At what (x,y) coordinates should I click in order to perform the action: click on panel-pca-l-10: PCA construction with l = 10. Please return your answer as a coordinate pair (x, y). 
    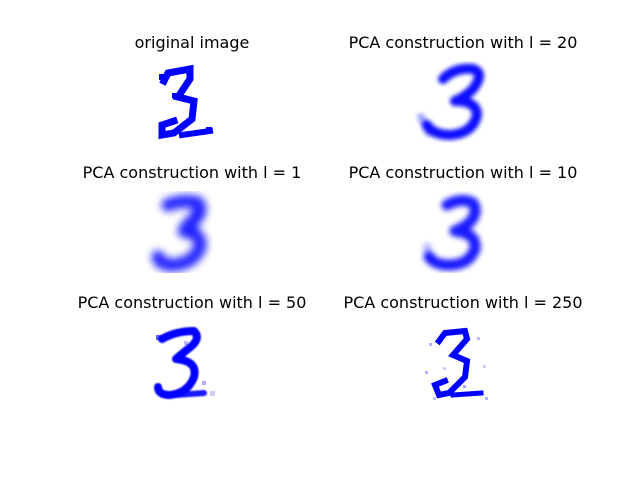
    Looking at the image, I should click on (463, 218).